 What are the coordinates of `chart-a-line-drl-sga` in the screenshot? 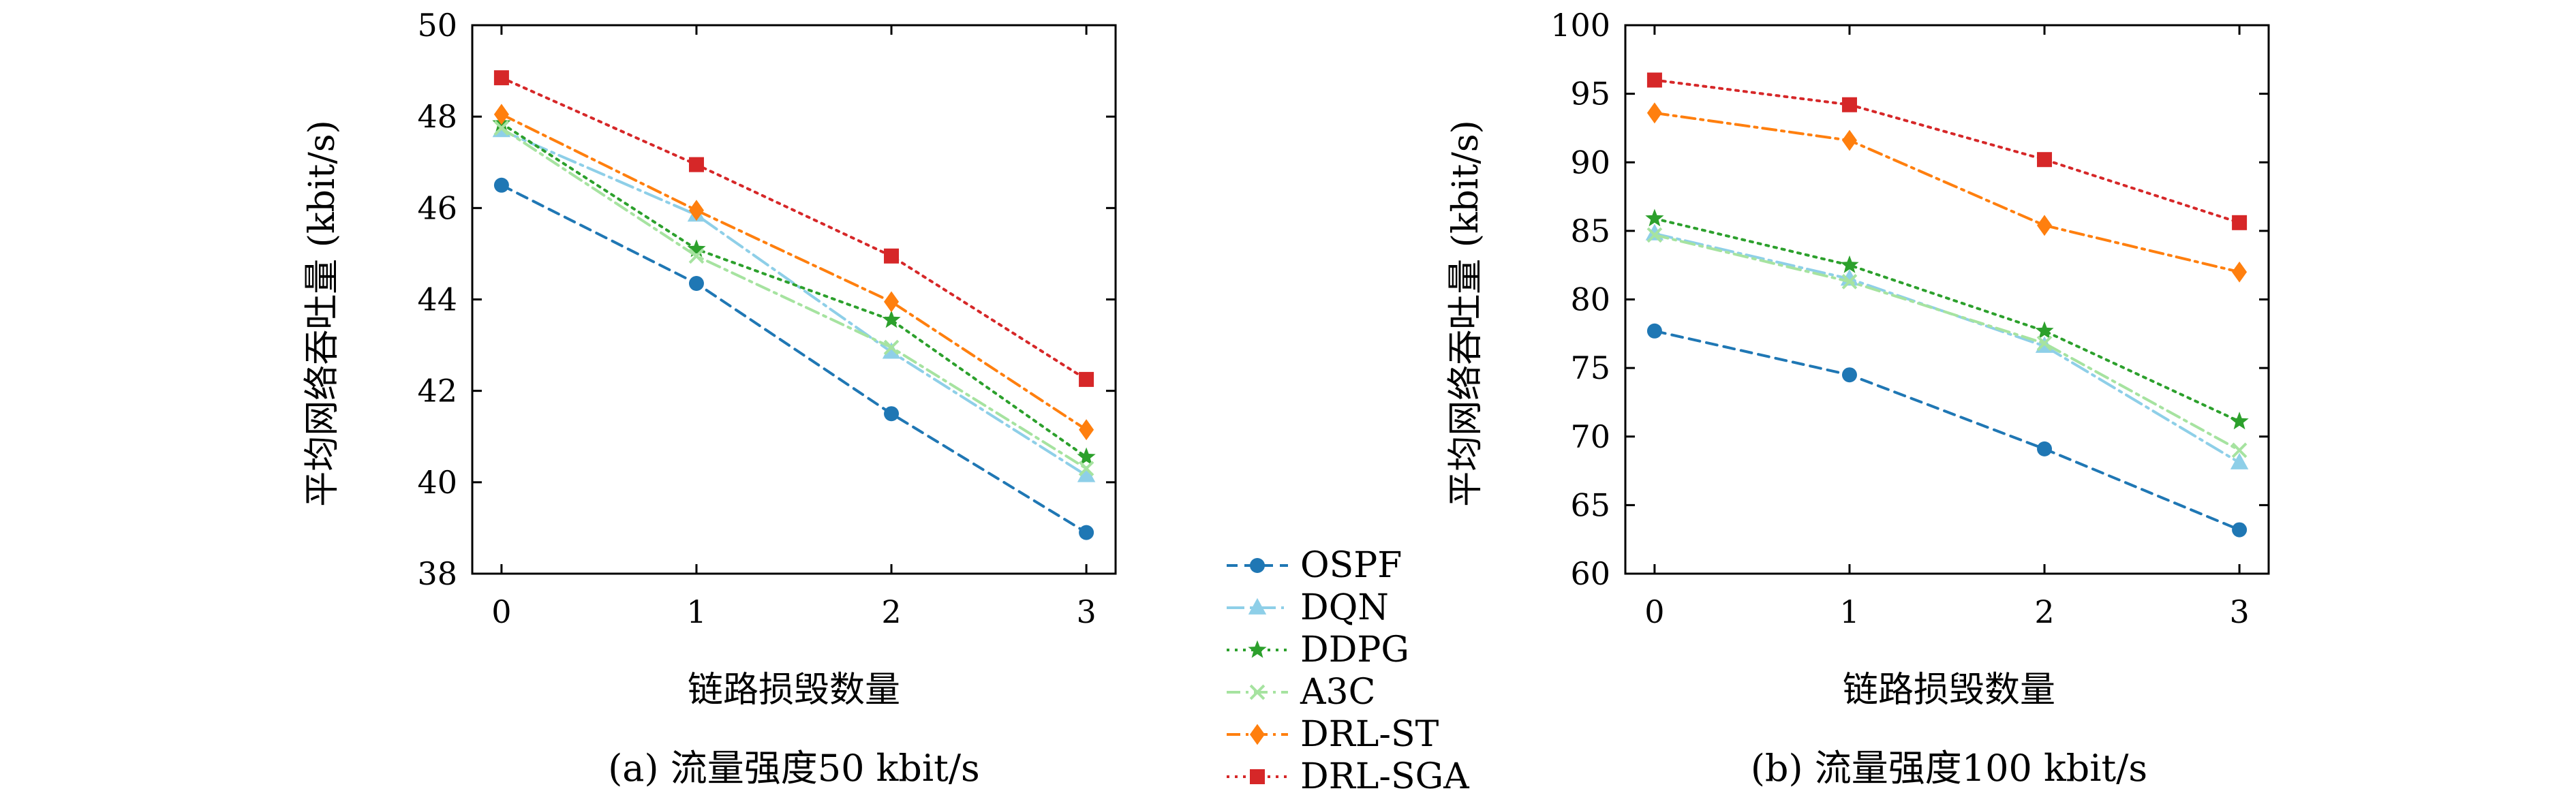 It's located at (794, 228).